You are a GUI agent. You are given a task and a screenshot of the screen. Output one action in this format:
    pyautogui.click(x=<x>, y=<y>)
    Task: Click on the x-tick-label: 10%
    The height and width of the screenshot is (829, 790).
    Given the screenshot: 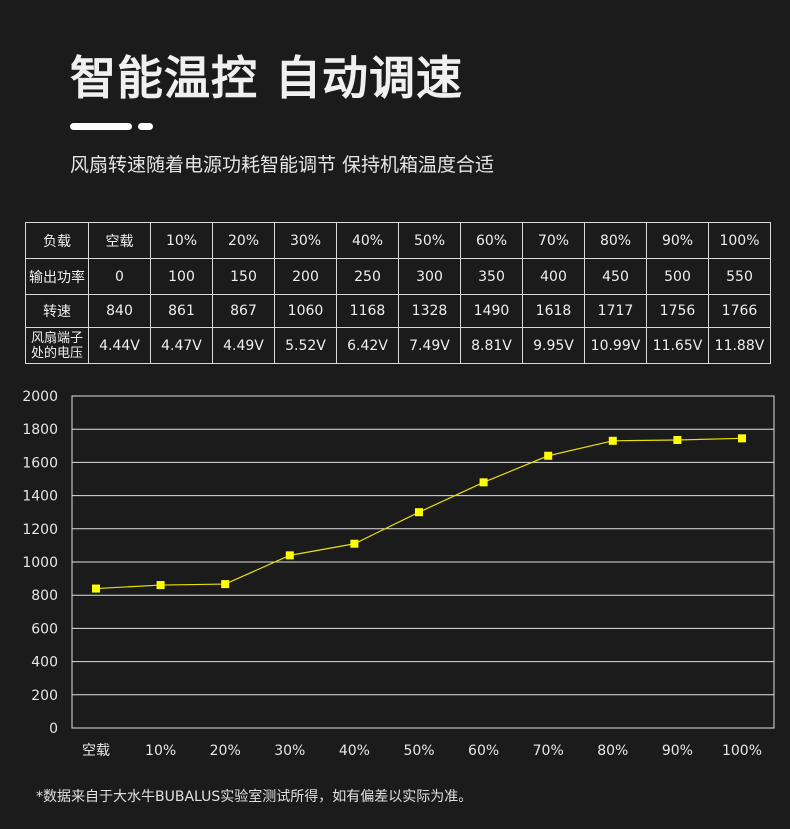 What is the action you would take?
    pyautogui.click(x=160, y=751)
    